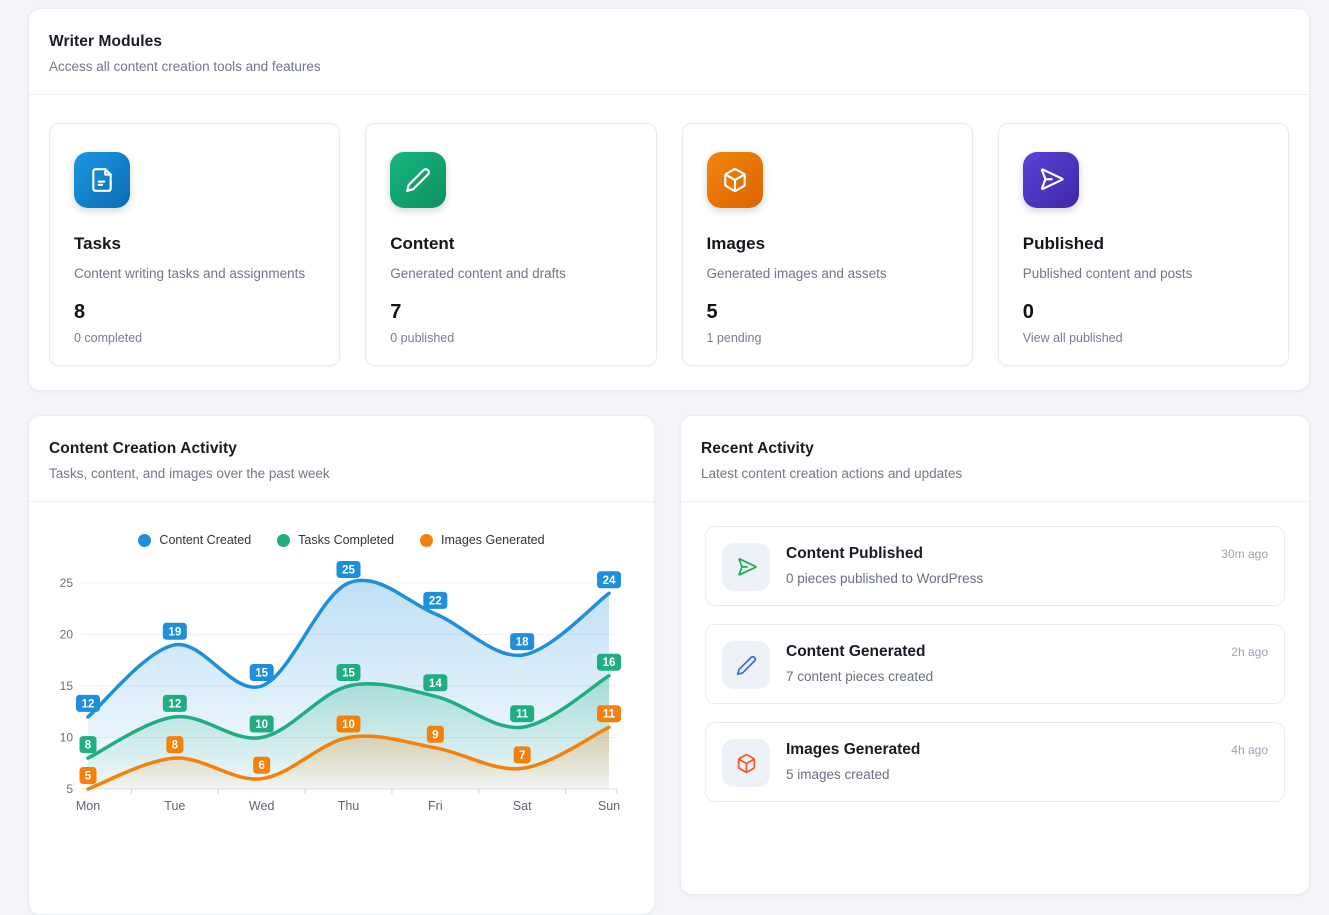 Image resolution: width=1329 pixels, height=915 pixels. Describe the element at coordinates (609, 806) in the screenshot. I see `svg-text: Sun` at that location.